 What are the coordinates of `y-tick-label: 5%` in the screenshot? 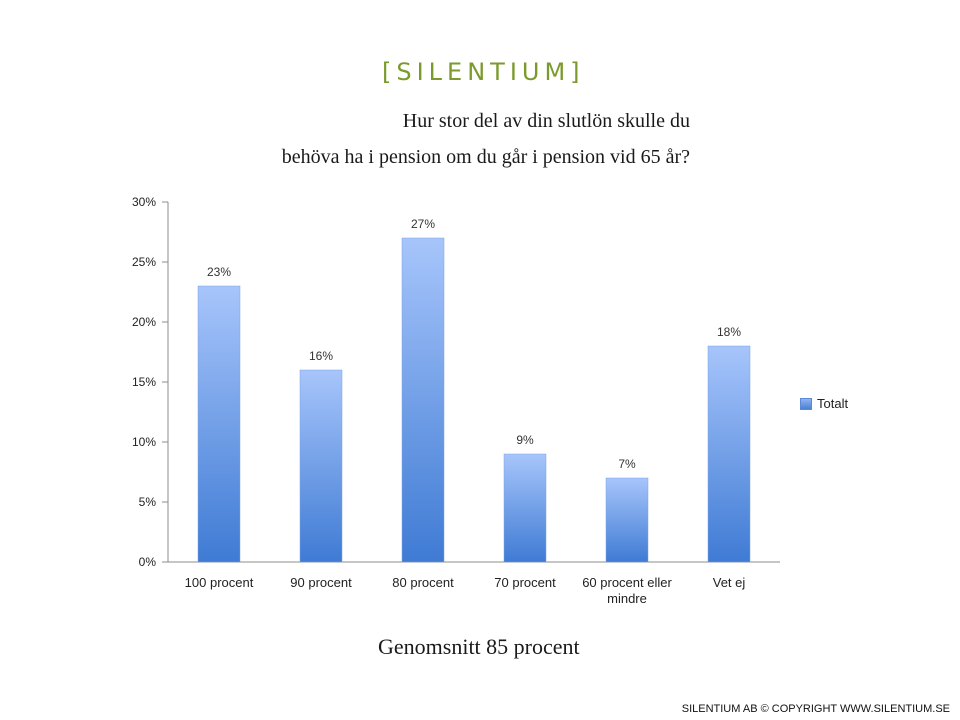 It's located at (148, 502).